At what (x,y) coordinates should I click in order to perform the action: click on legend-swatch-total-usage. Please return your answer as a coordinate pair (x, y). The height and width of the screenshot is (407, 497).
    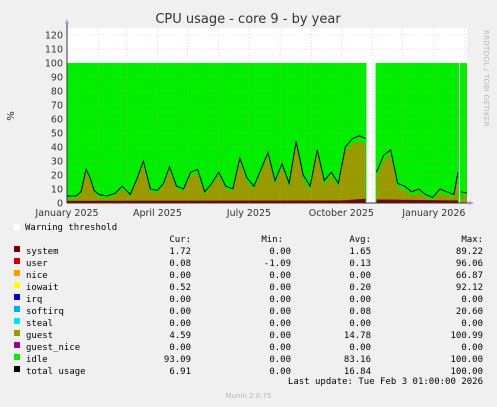
    Looking at the image, I should click on (17, 369).